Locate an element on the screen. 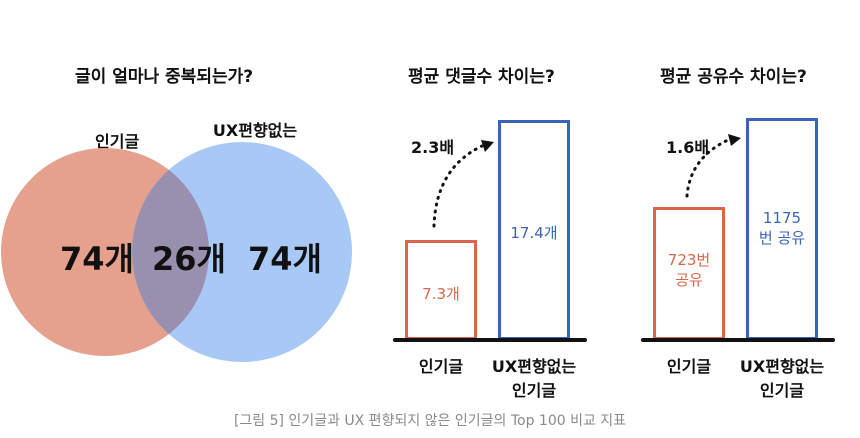  comments-bar-popular is located at coordinates (441, 290).